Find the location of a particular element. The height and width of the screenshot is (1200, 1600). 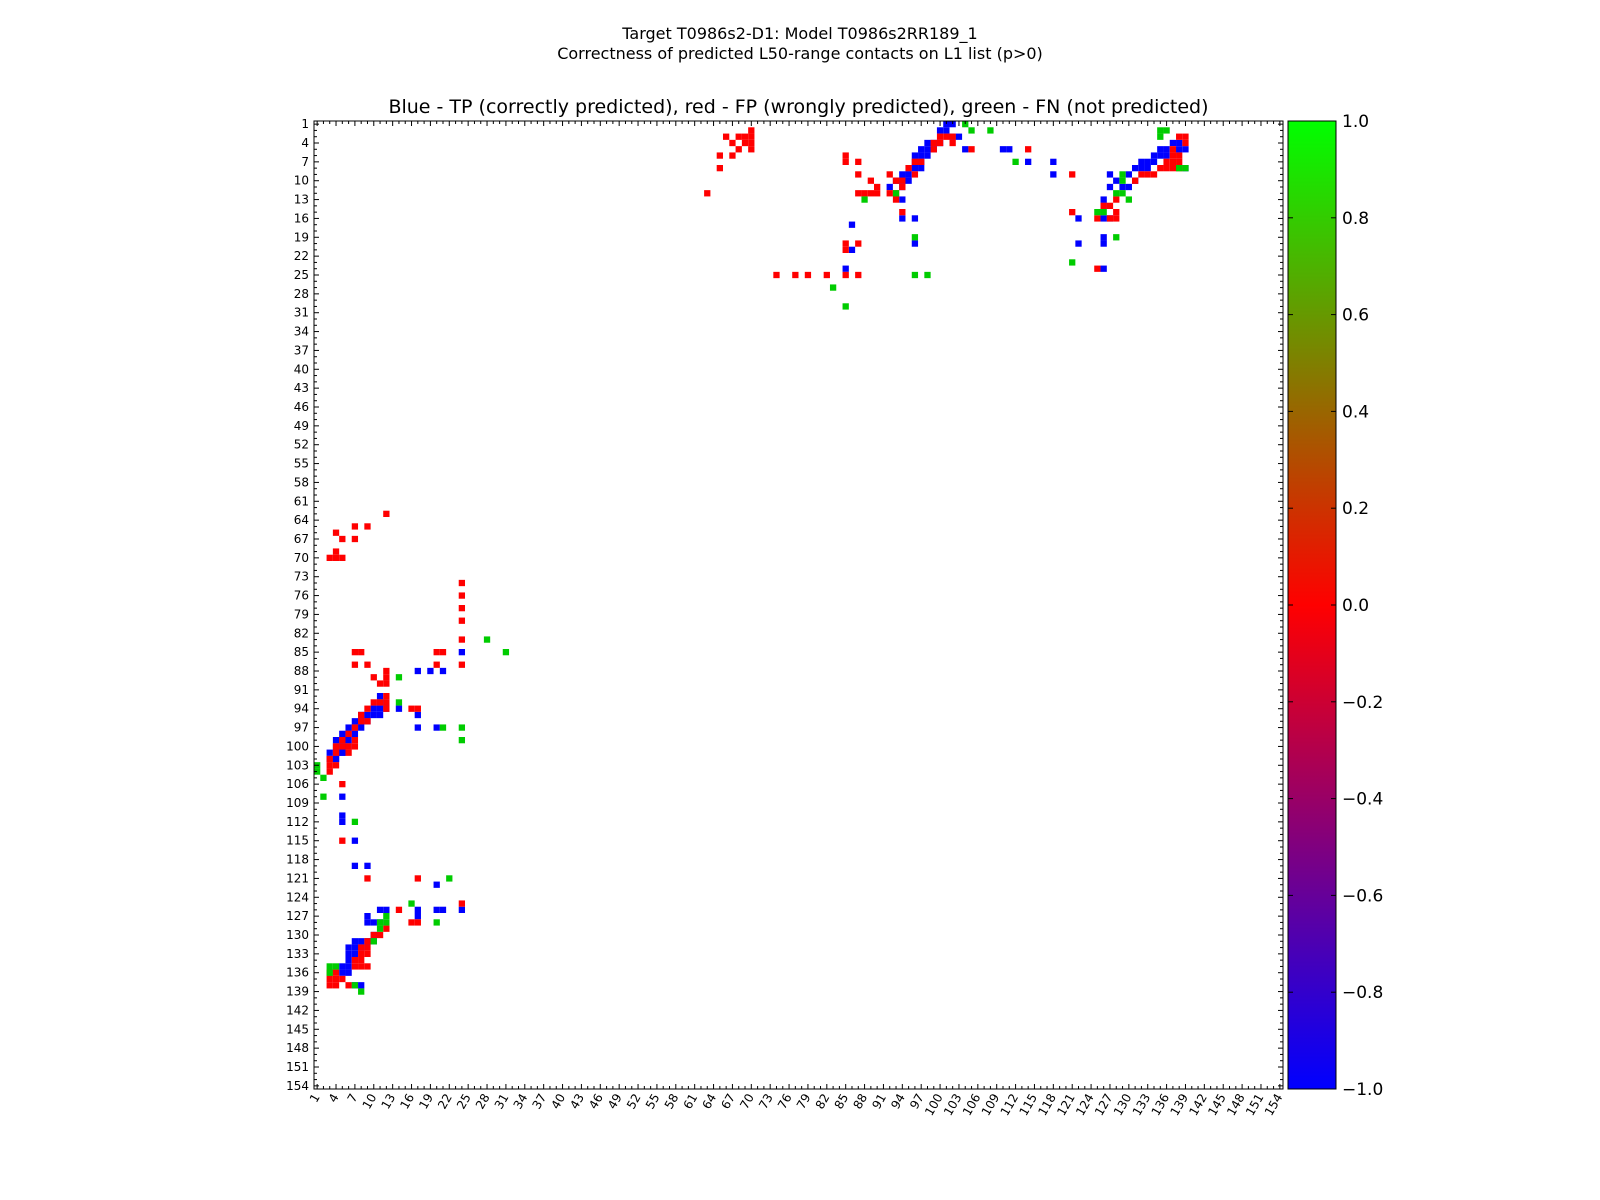

colorbar-tick-label: 0.4 is located at coordinates (1355, 412).